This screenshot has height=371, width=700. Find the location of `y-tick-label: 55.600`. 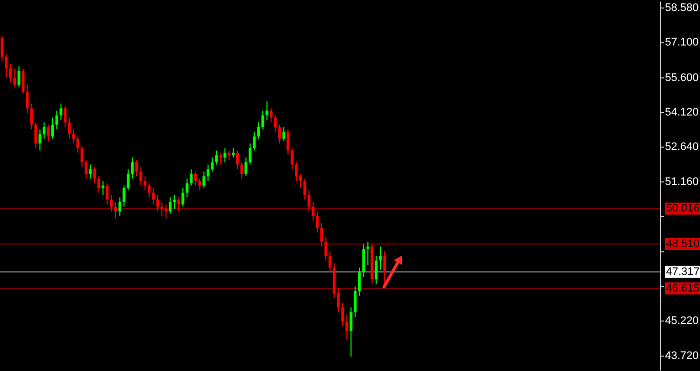

y-tick-label: 55.600 is located at coordinates (682, 78).